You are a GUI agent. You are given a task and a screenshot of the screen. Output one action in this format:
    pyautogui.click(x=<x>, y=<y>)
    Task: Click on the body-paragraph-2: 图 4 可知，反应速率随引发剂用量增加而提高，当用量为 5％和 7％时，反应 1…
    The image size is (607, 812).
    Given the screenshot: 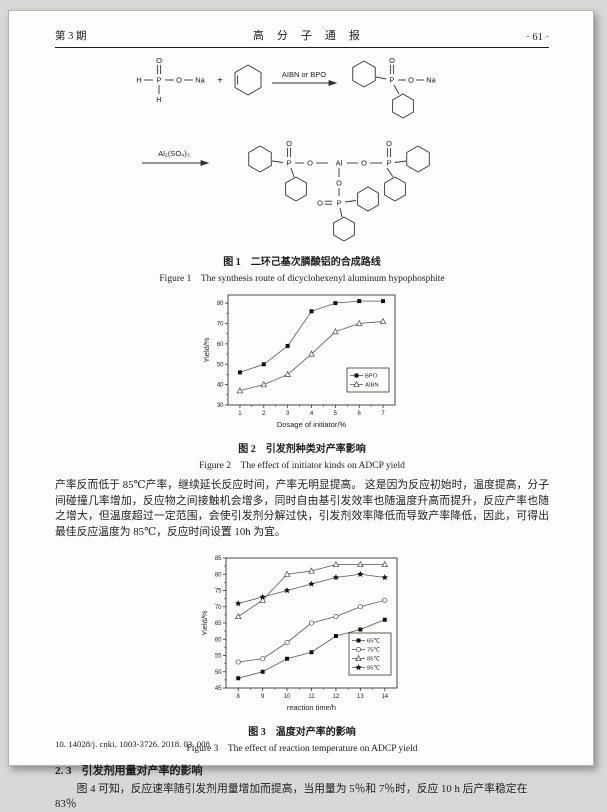 What is the action you would take?
    pyautogui.click(x=291, y=797)
    